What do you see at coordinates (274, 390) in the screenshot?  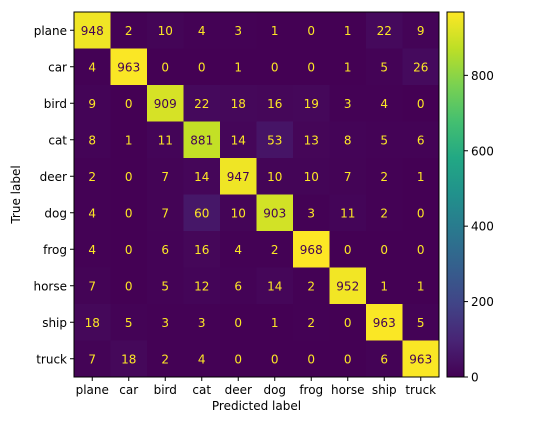 I see `x-tick-label: dog` at bounding box center [274, 390].